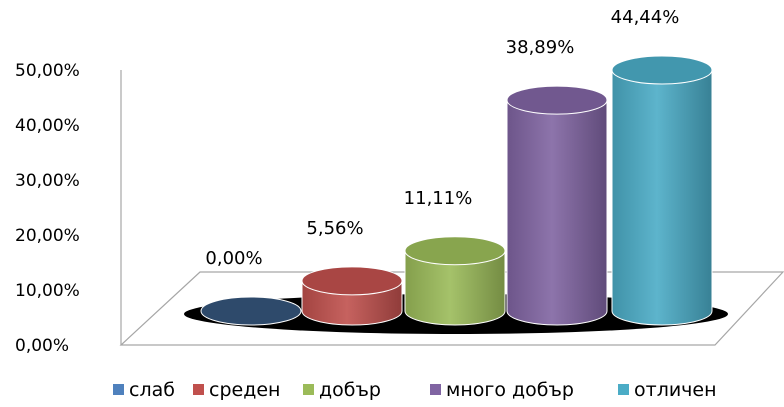 The height and width of the screenshot is (407, 784). I want to click on y-tick-label: 50,00%, so click(47, 71).